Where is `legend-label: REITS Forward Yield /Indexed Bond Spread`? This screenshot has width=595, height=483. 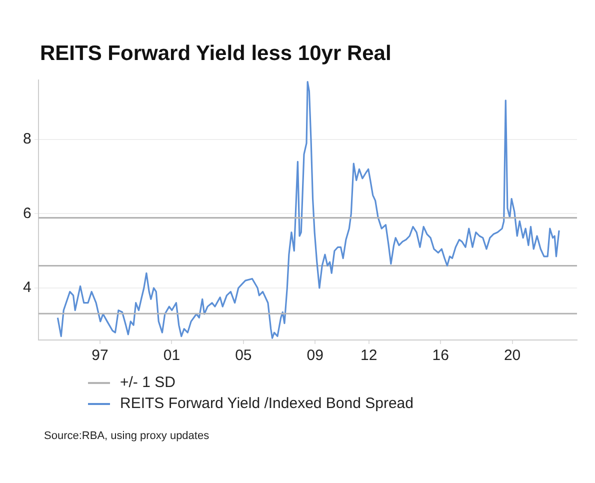
legend-label: REITS Forward Yield /Indexed Bond Spread is located at coordinates (267, 403).